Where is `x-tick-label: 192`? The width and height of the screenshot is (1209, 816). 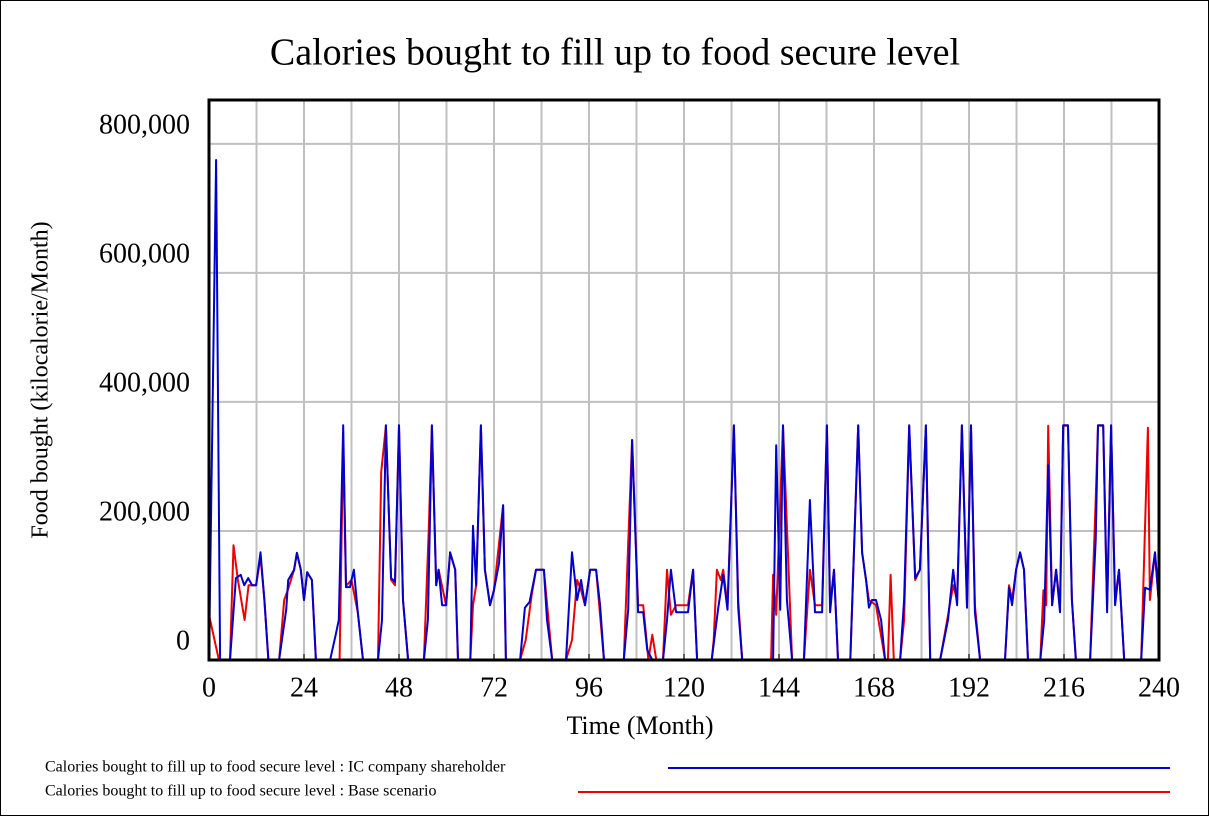
x-tick-label: 192 is located at coordinates (969, 687).